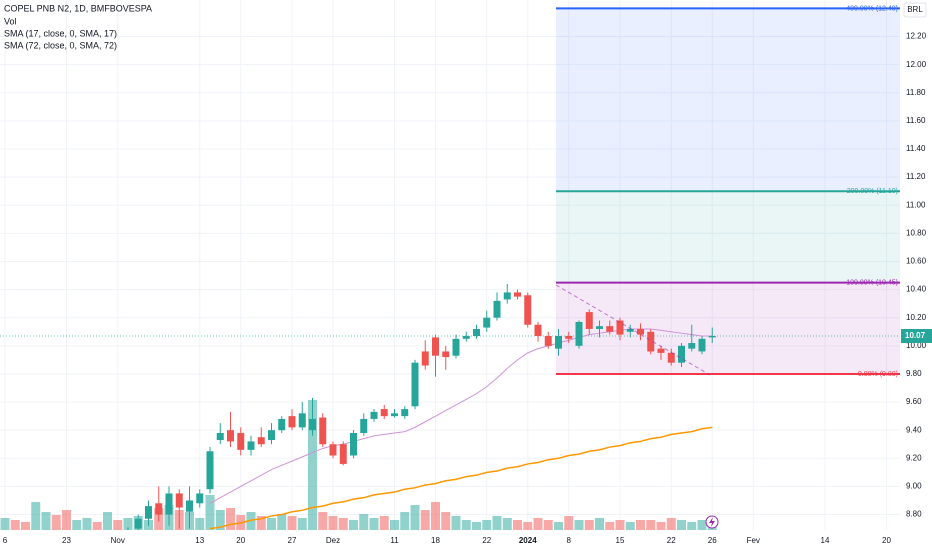 The width and height of the screenshot is (932, 550). I want to click on y-tick-label: 10.00, so click(916, 345).